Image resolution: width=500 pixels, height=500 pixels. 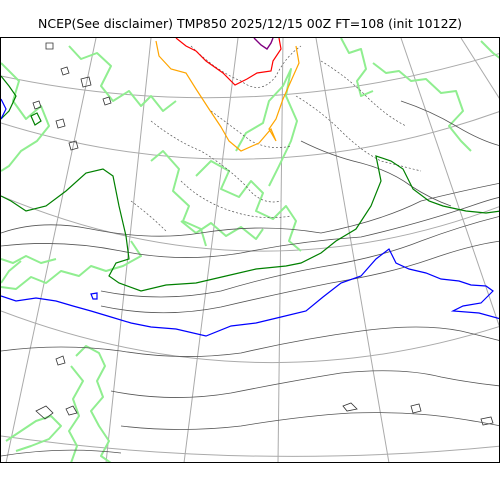 I want to click on isotherm-purple, so click(x=263, y=44).